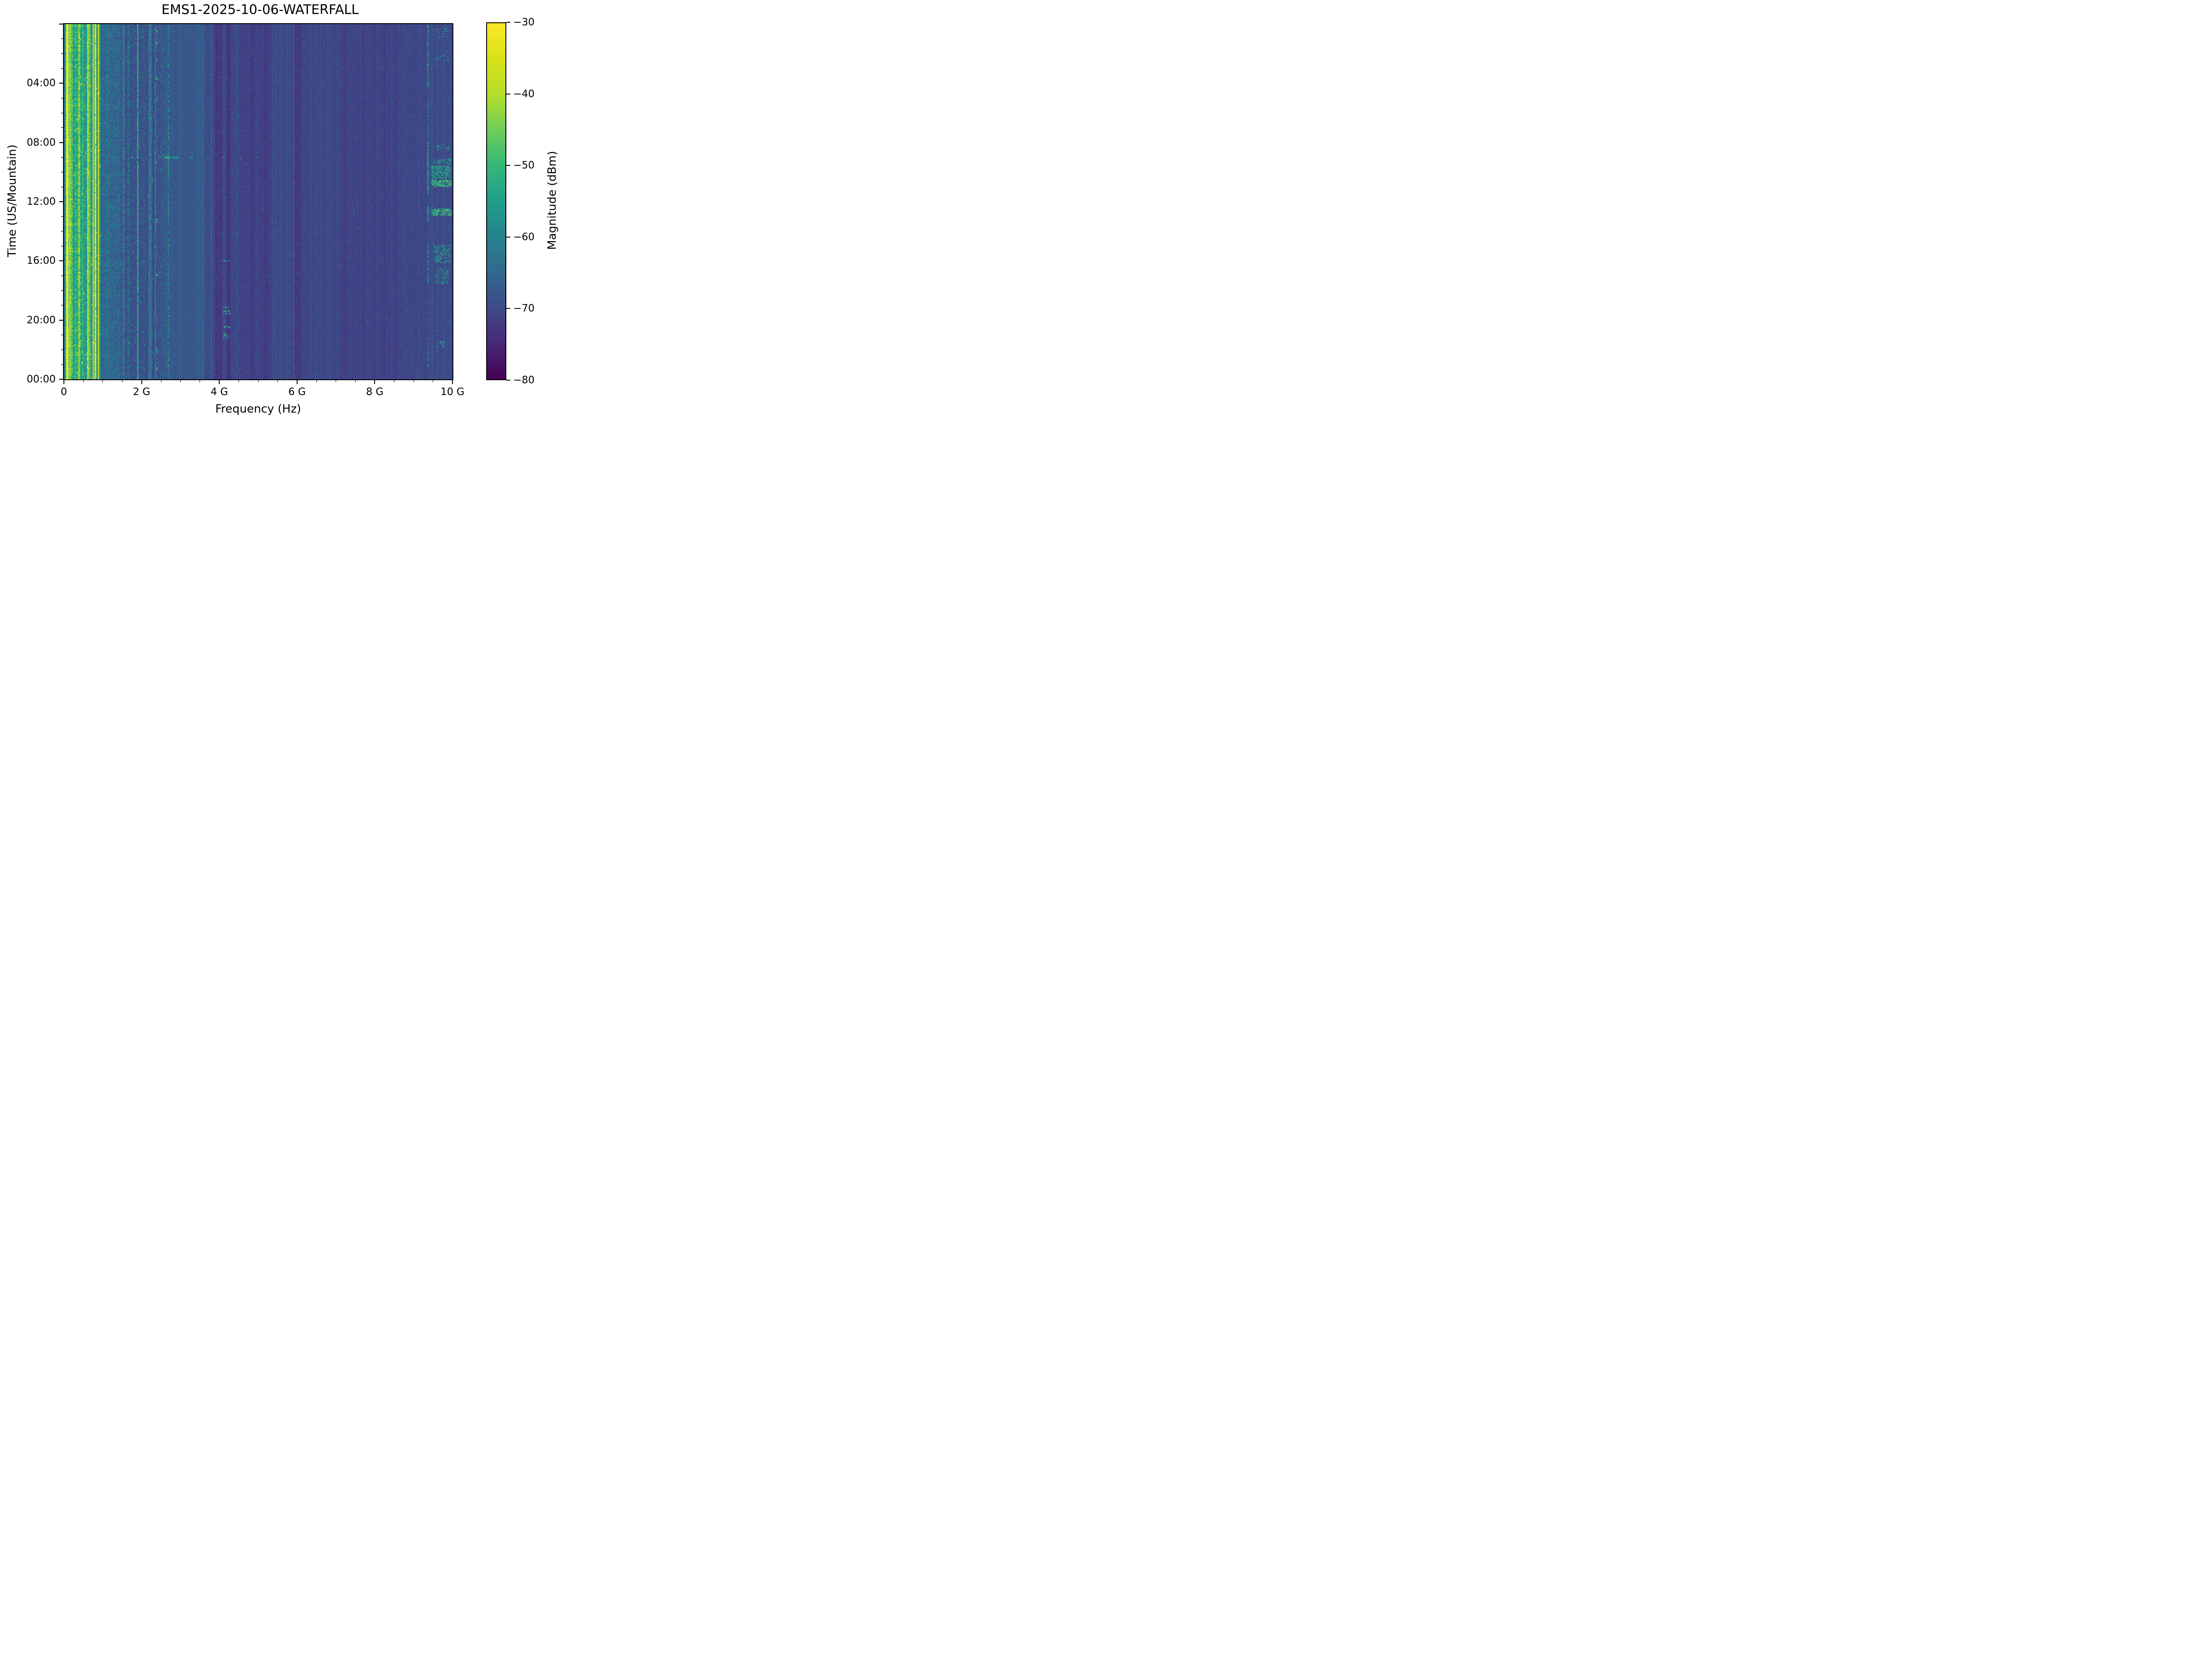 This screenshot has height=1680, width=2188. I want to click on y-tick-label: 04:00, so click(41, 83).